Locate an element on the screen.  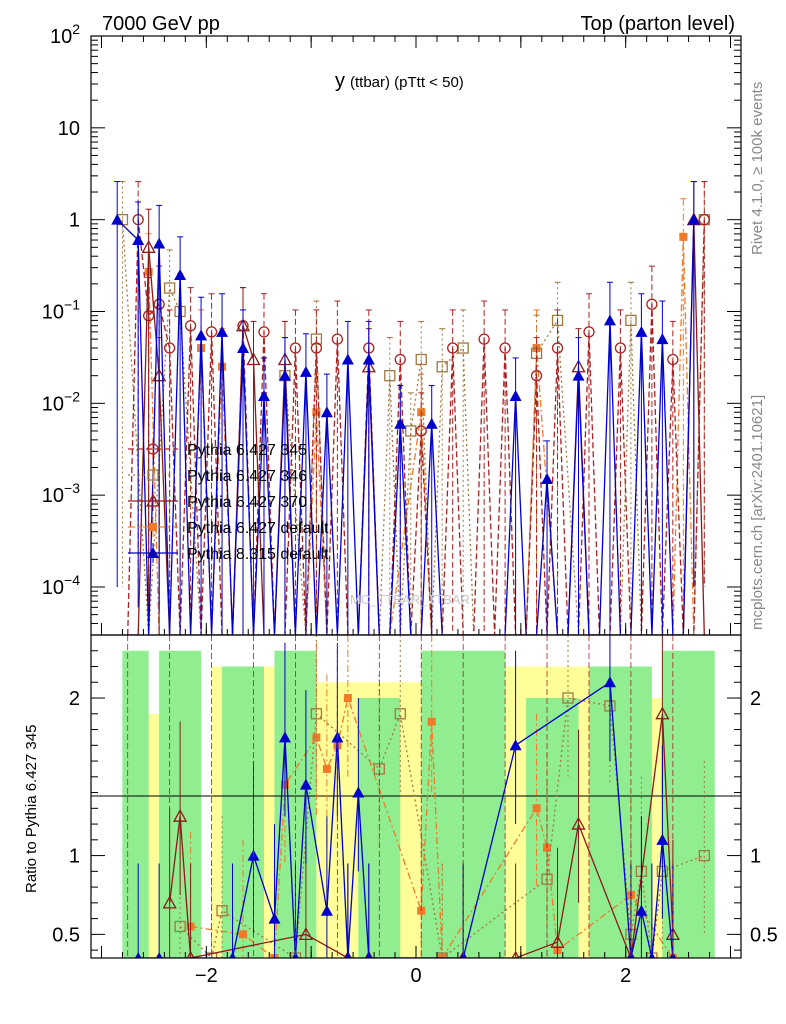
legend-label-p8: Pythia 8.315 default is located at coordinates (258, 554).